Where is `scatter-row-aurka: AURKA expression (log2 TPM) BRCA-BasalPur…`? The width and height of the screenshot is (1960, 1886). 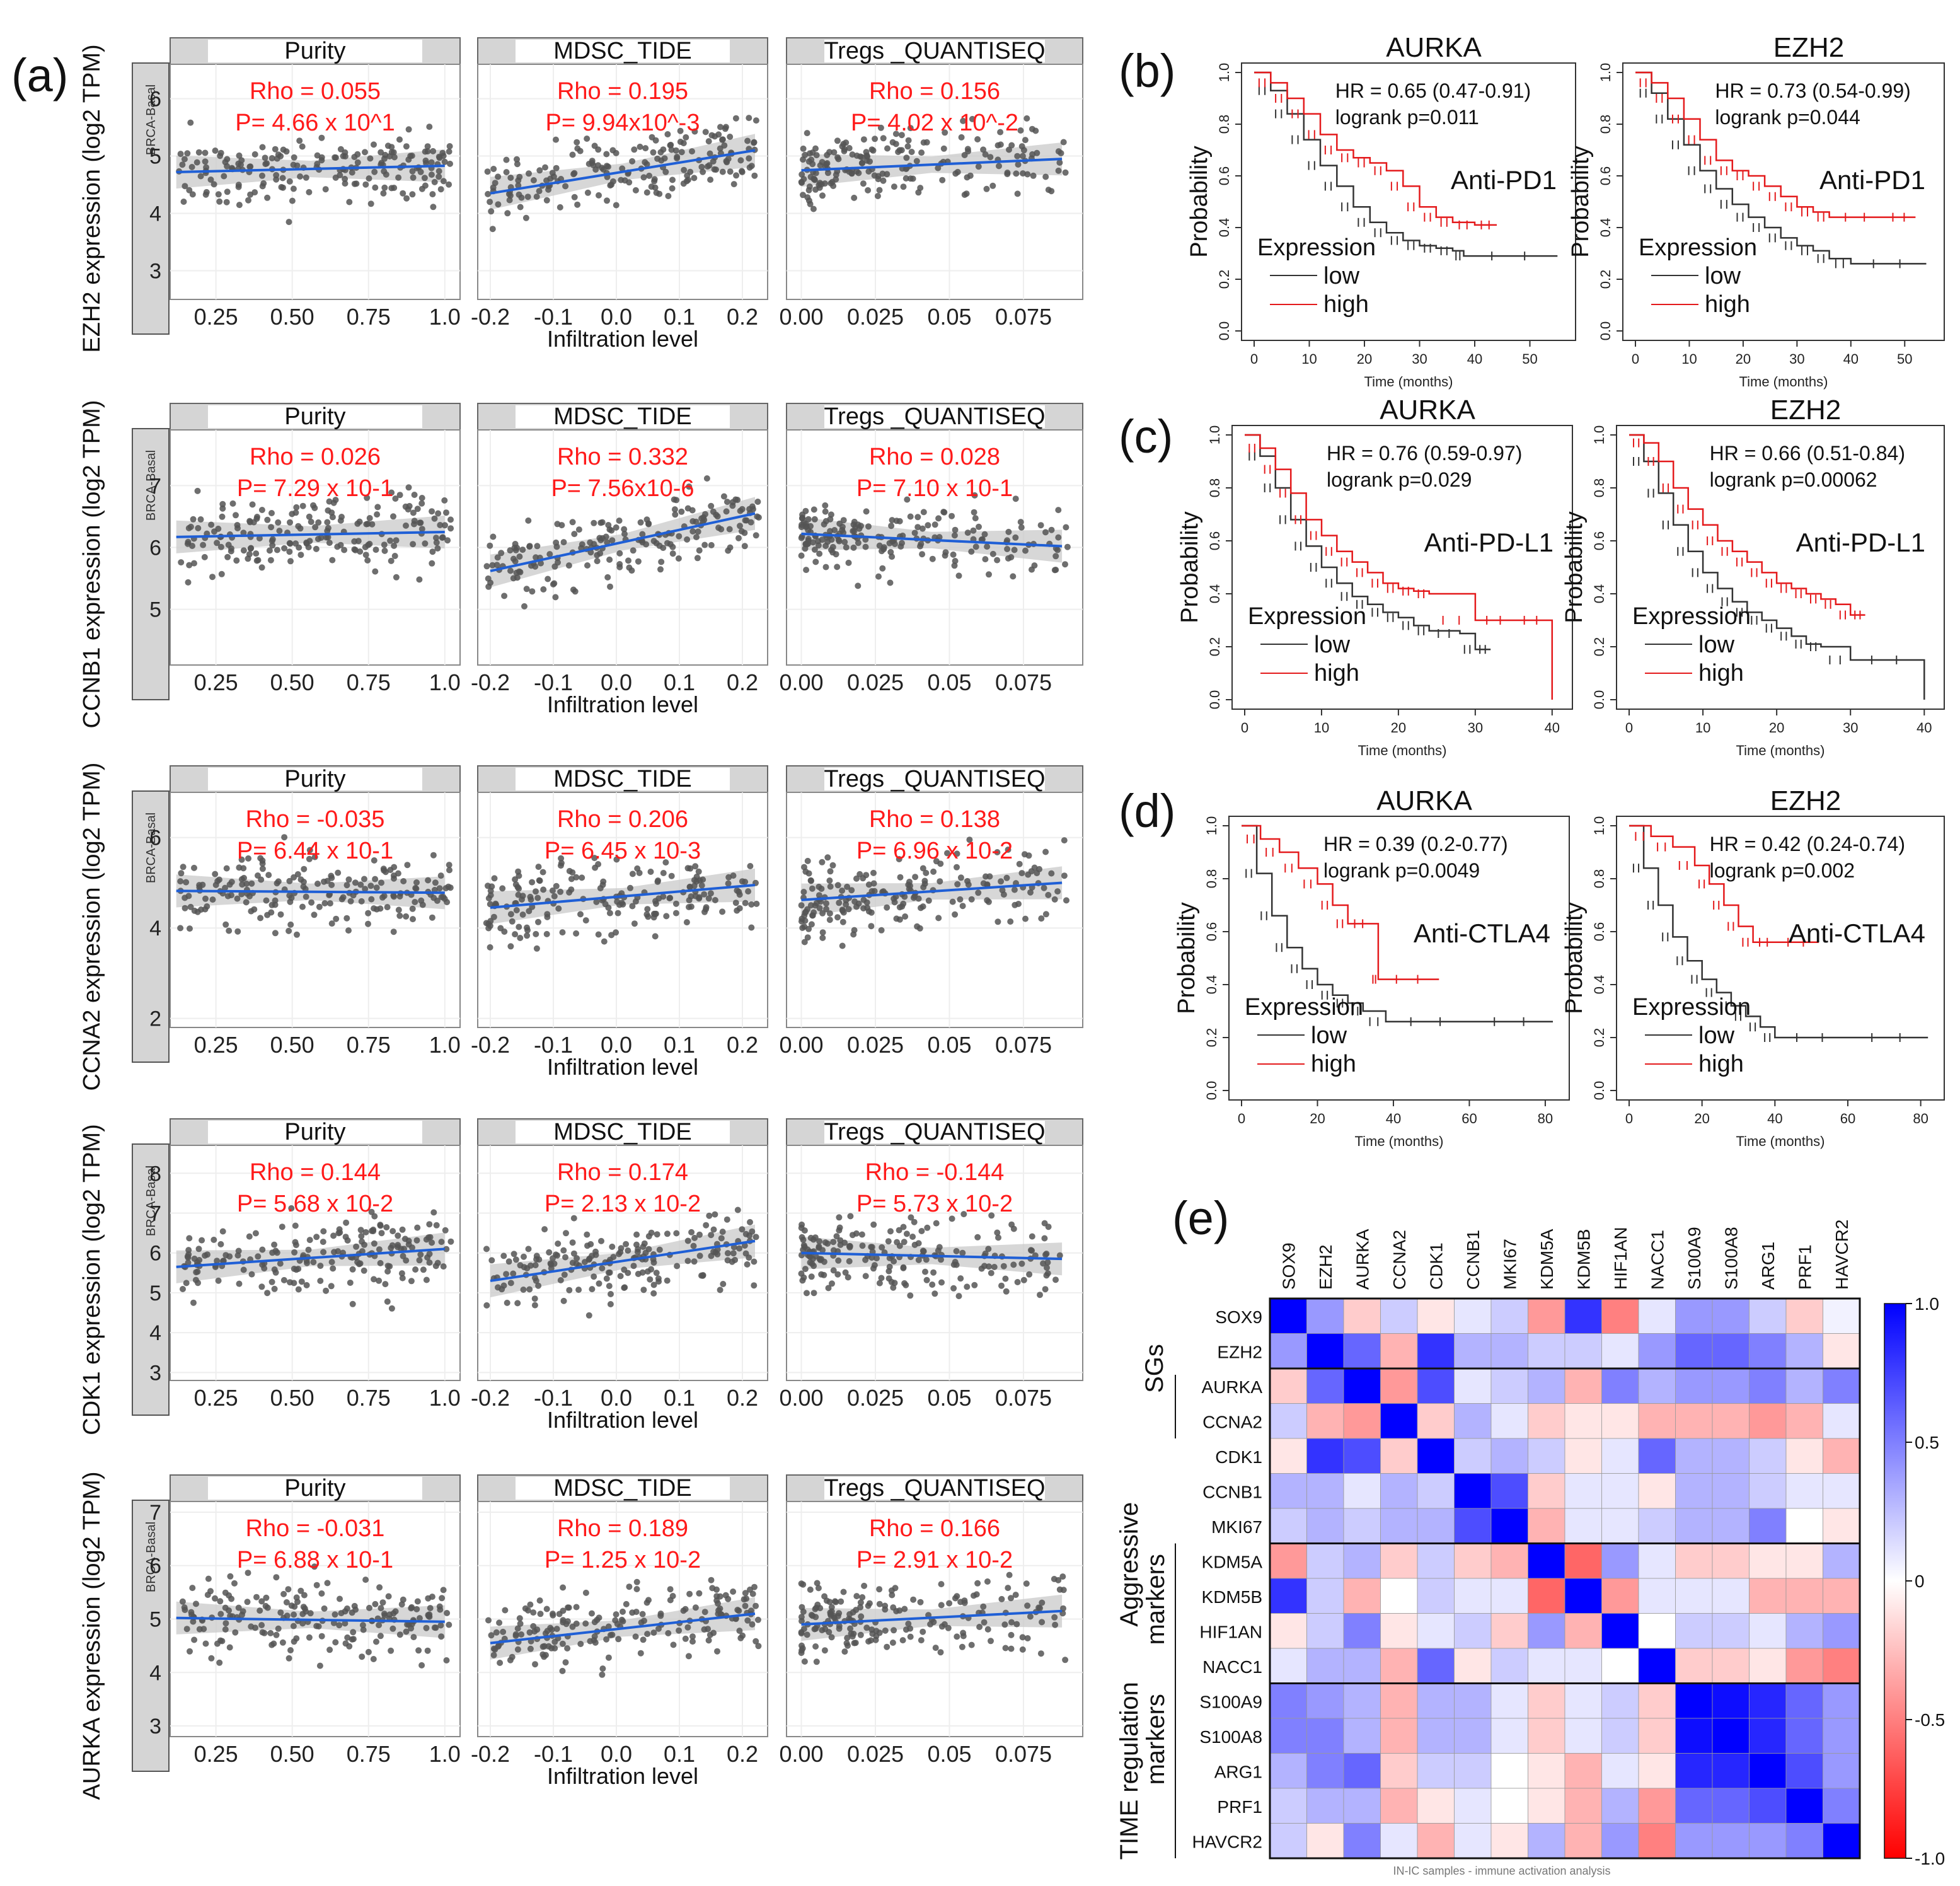 scatter-row-aurka: AURKA expression (log2 TPM) BRCA-BasalPur… is located at coordinates (581, 1636).